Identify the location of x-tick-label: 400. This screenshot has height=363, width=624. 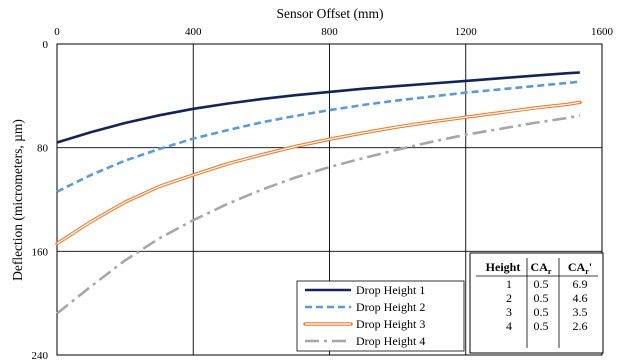
(193, 32).